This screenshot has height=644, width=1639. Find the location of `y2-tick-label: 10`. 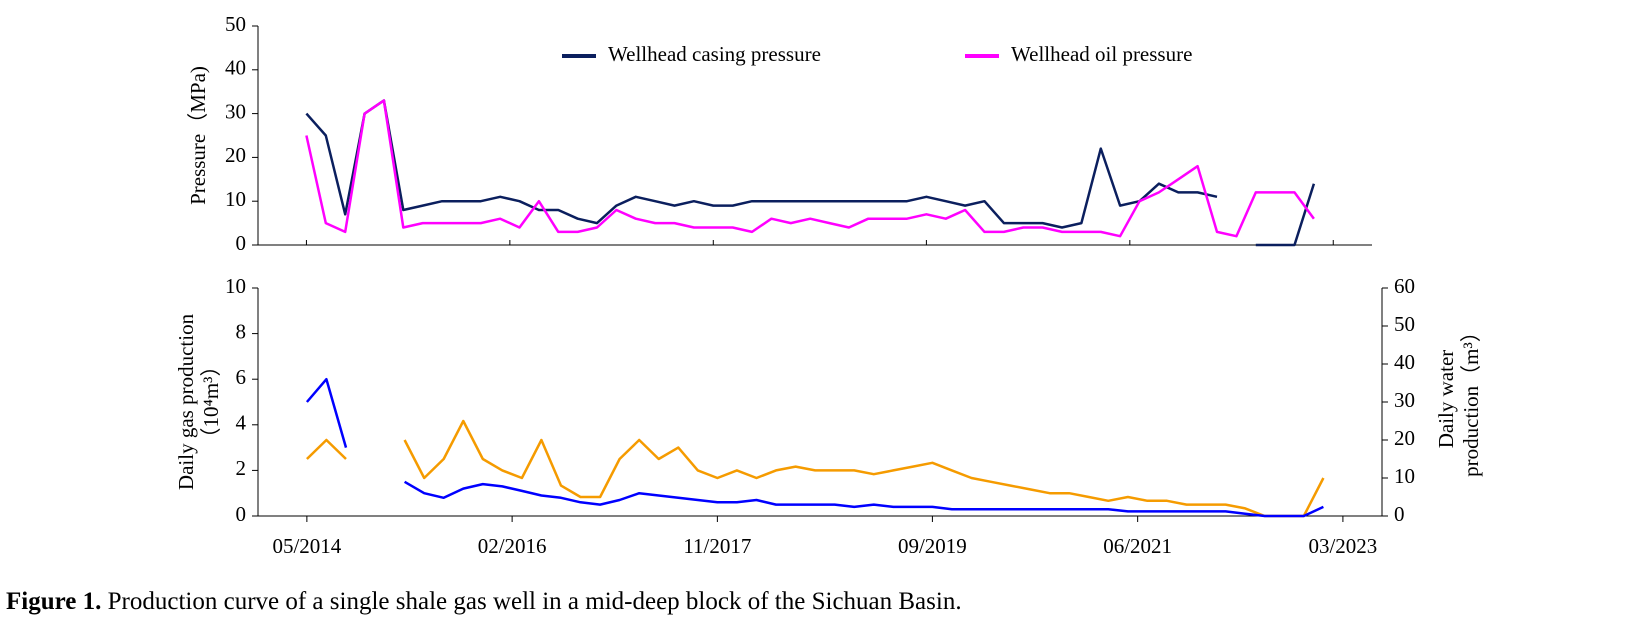

y2-tick-label: 10 is located at coordinates (1404, 476).